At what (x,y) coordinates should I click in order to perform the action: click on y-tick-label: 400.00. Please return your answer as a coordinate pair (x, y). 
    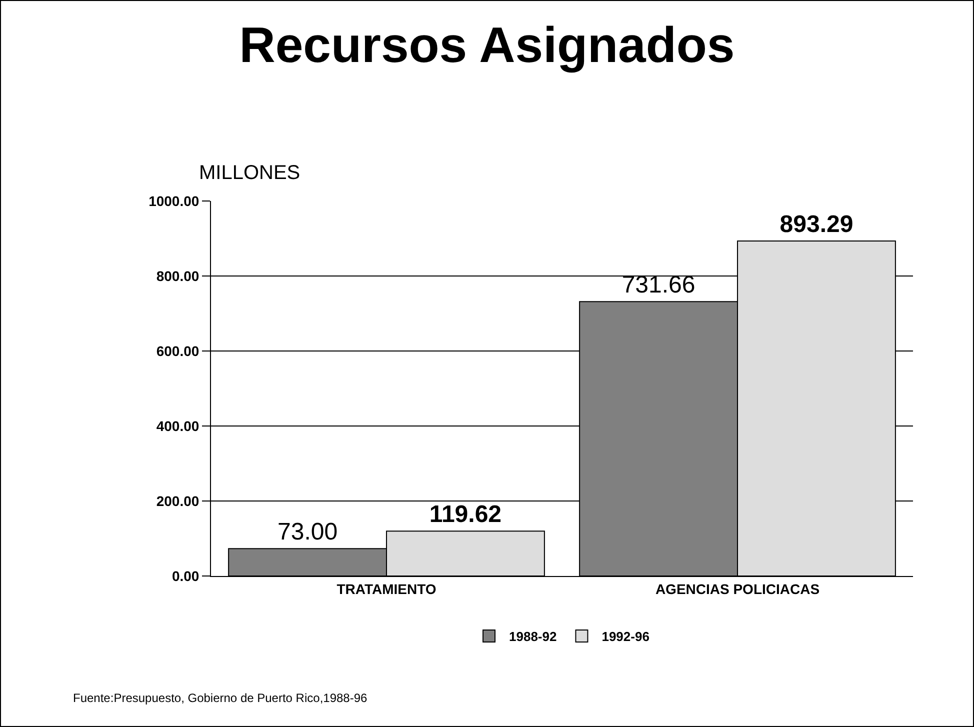
    Looking at the image, I should click on (178, 426).